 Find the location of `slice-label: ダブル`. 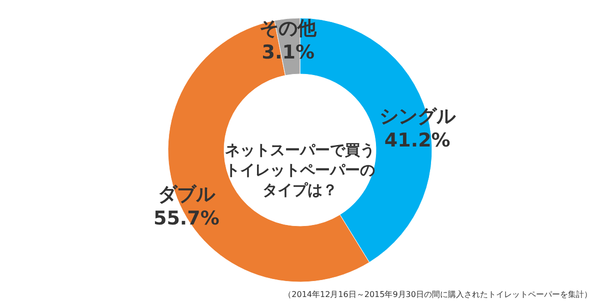

slice-label: ダブル is located at coordinates (187, 195).